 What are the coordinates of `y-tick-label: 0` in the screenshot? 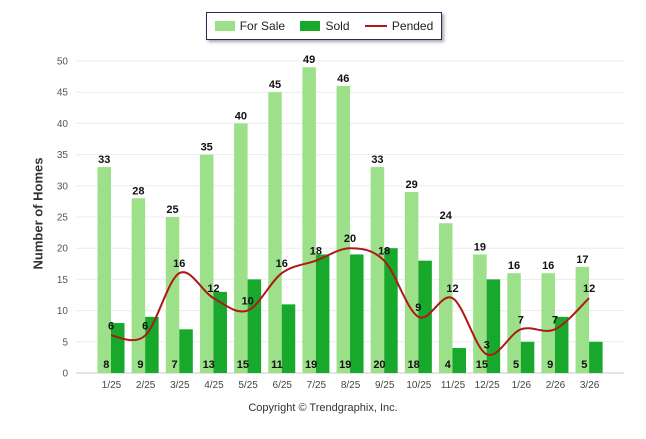 It's located at (65, 374).